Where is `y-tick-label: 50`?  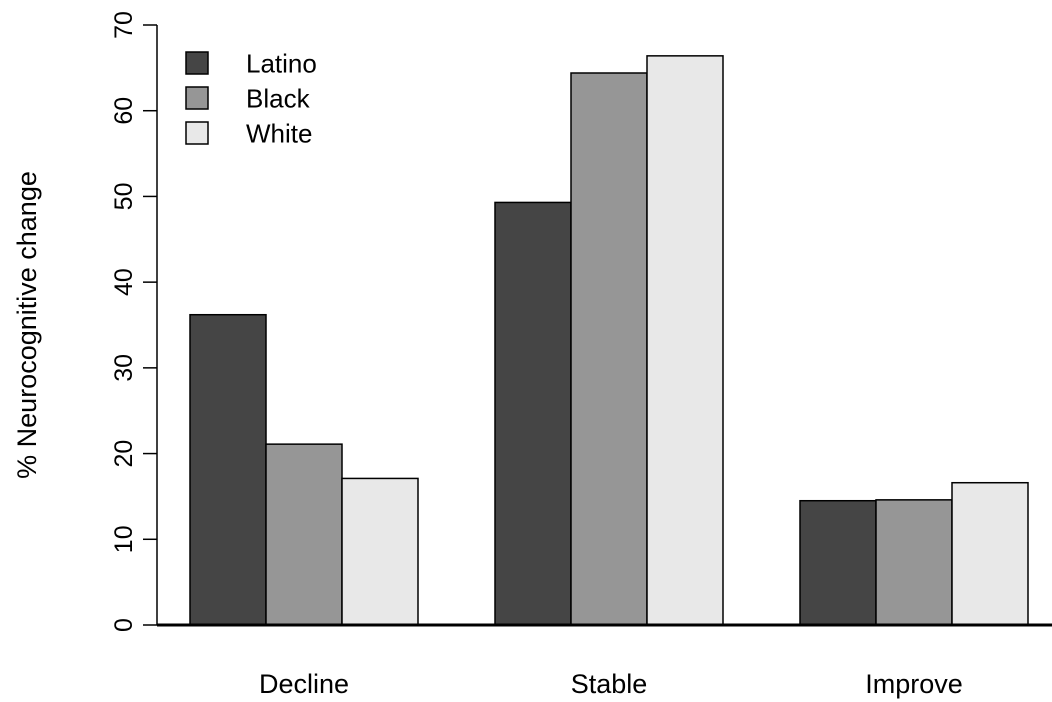
y-tick-label: 50 is located at coordinates (124, 197).